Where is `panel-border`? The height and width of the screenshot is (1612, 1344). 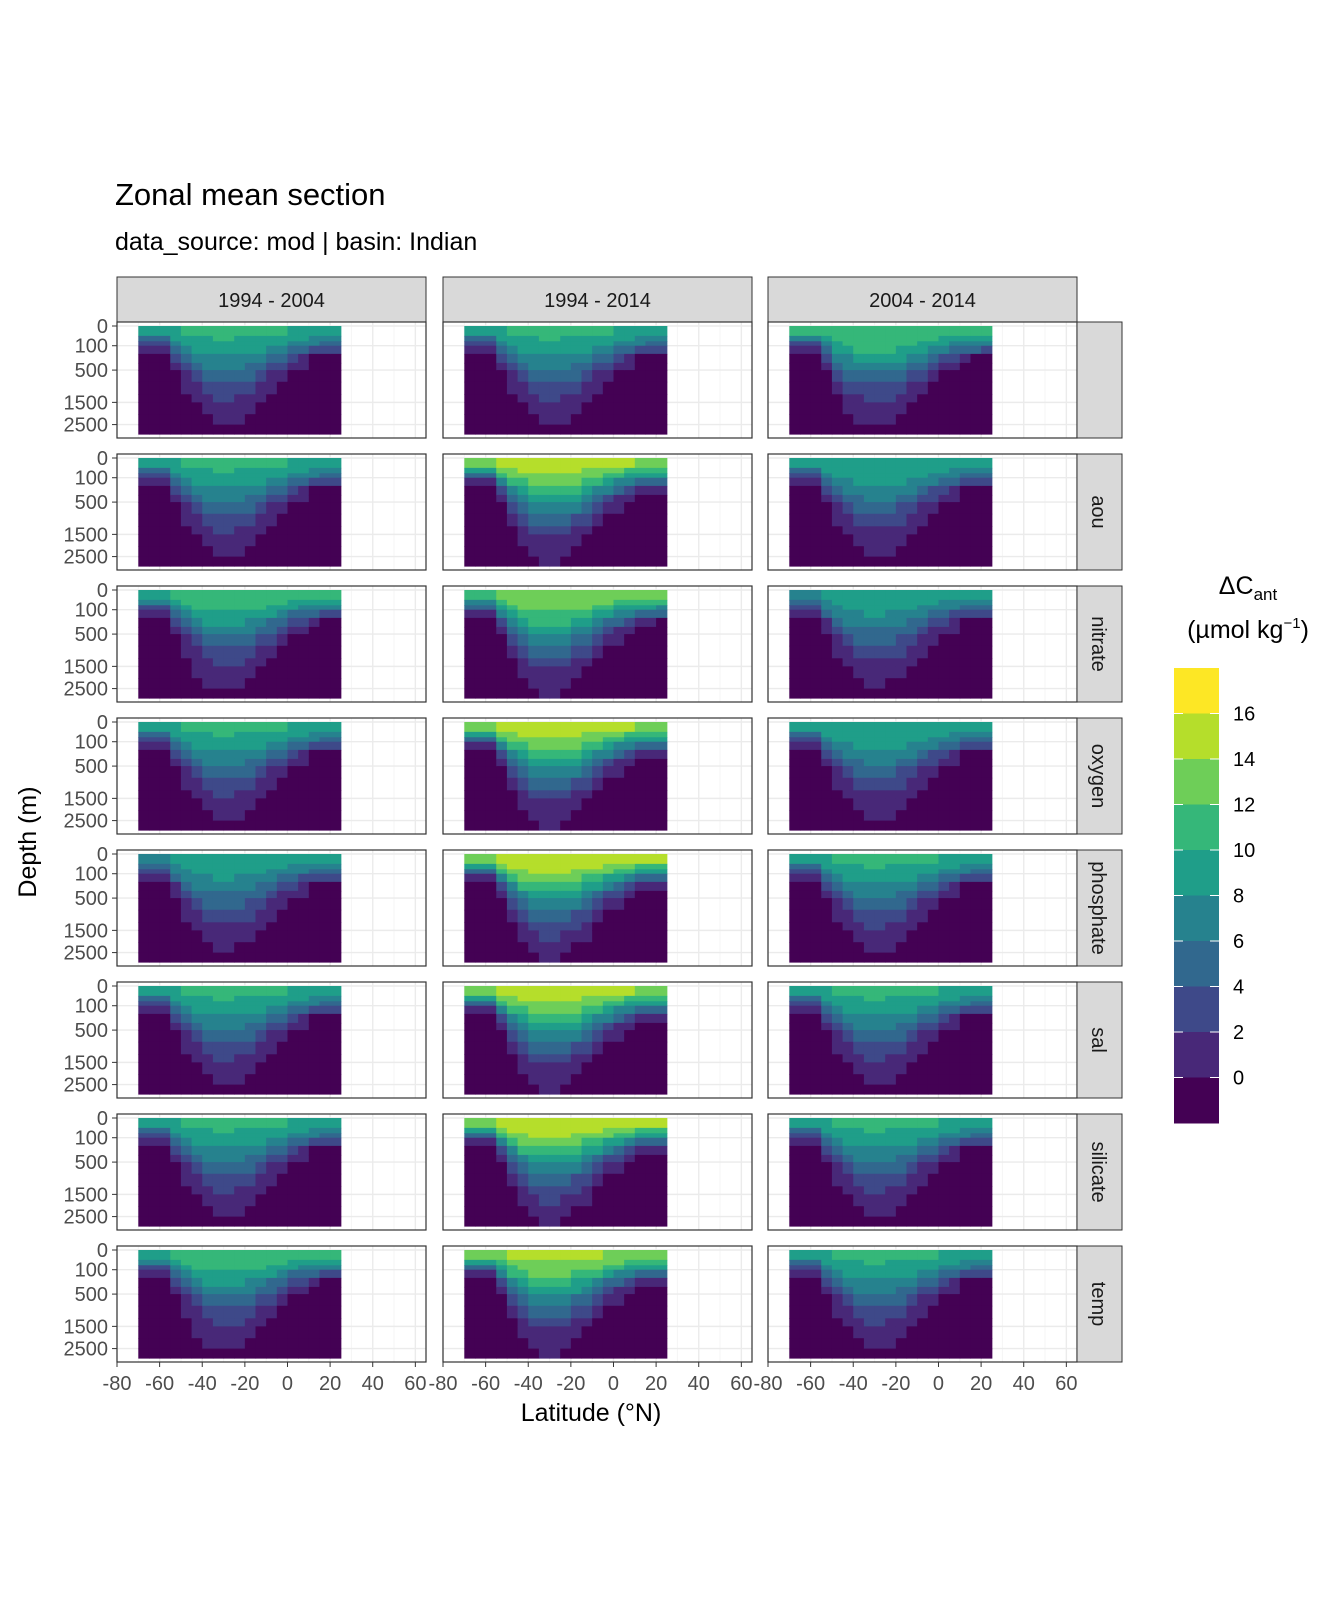
panel-border is located at coordinates (597, 1040).